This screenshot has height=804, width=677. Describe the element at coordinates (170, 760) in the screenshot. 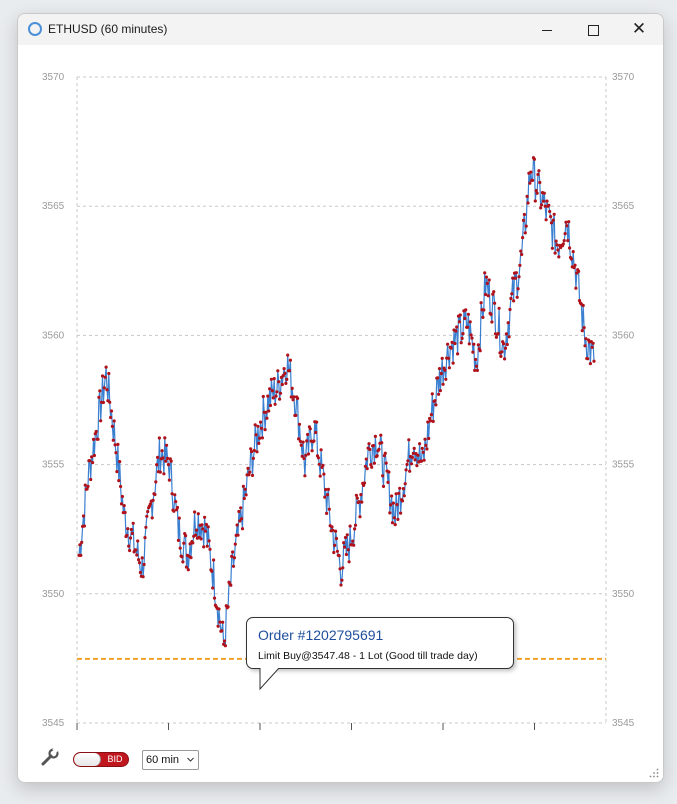

I see `timeframe-select: 60 min` at that location.